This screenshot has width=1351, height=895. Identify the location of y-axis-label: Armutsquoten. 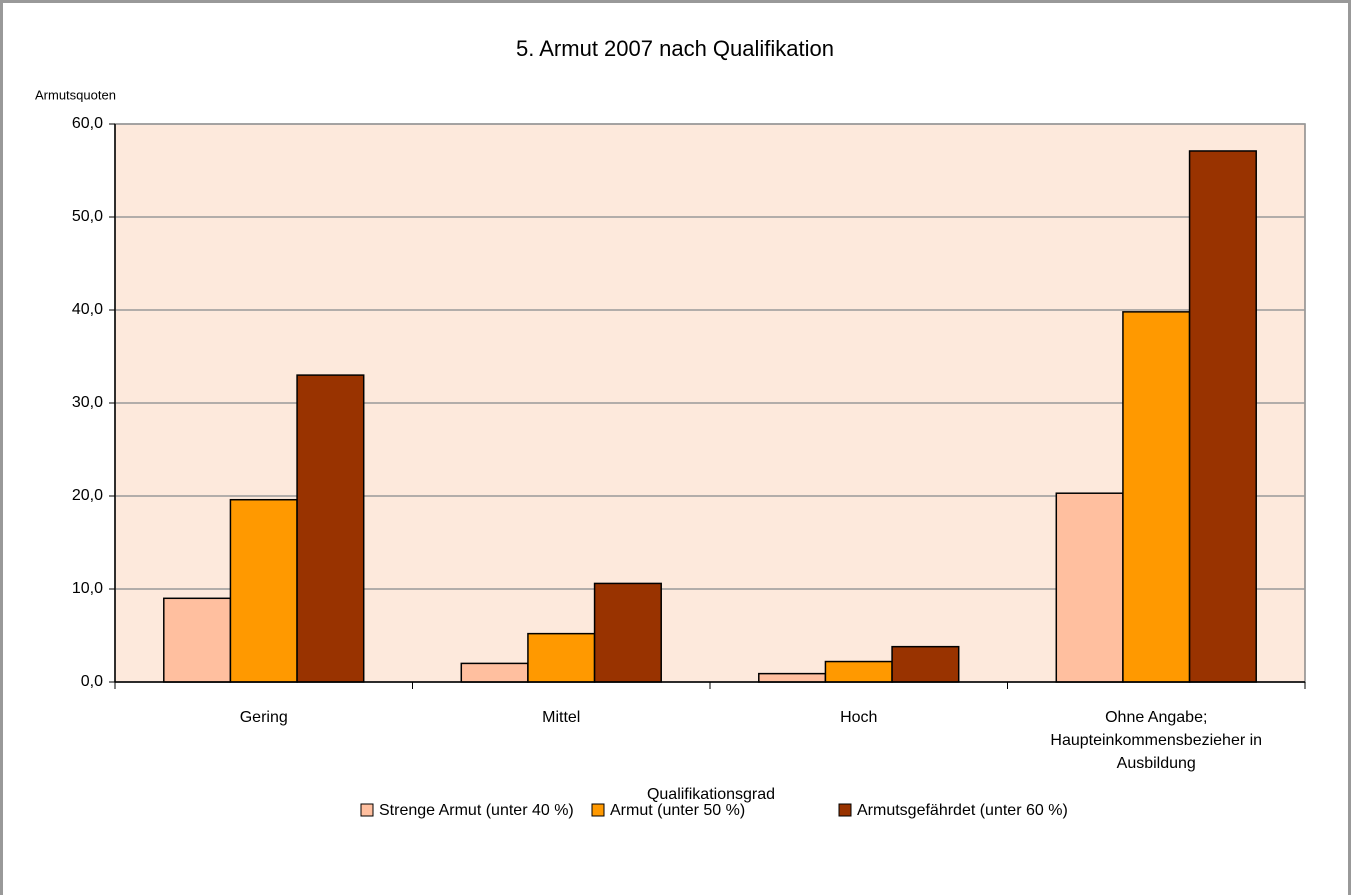
(75, 94).